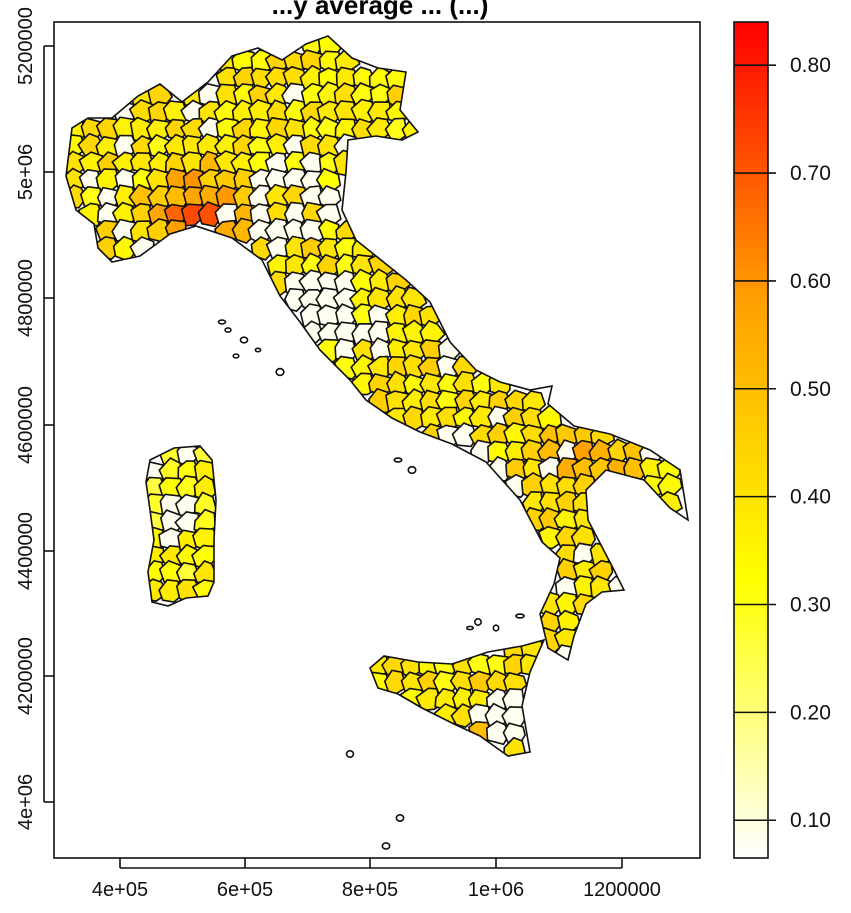  What do you see at coordinates (496, 890) in the screenshot?
I see `x-tick-label: 1e+06` at bounding box center [496, 890].